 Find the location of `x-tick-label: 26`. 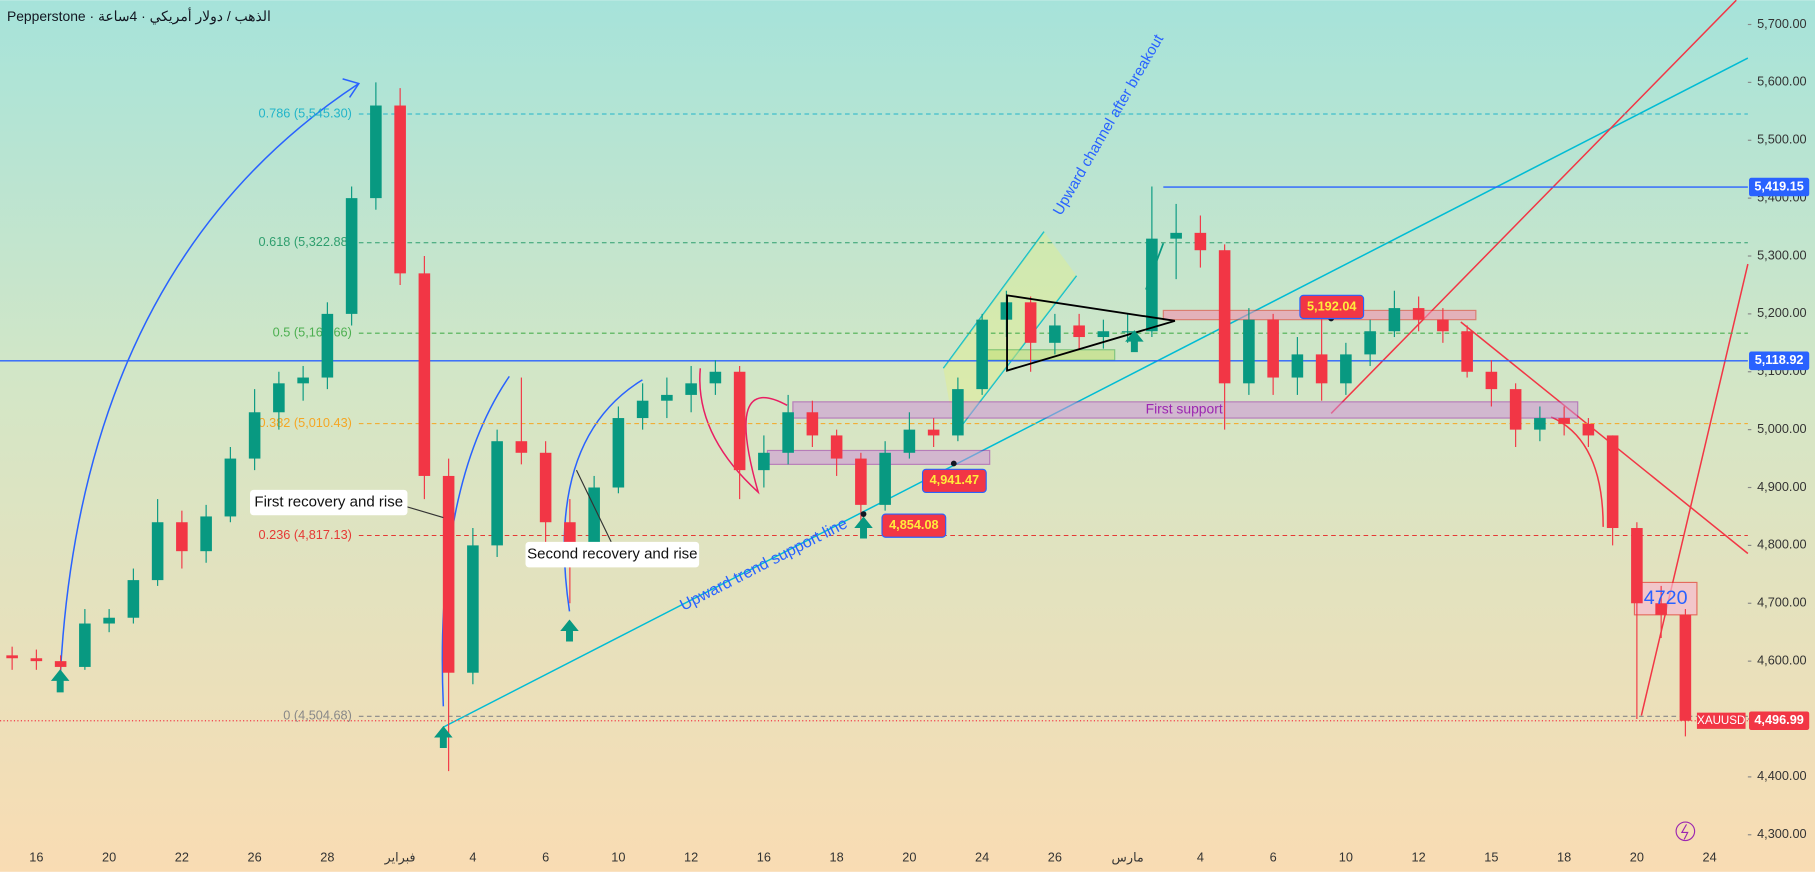

x-tick-label: 26 is located at coordinates (255, 856).